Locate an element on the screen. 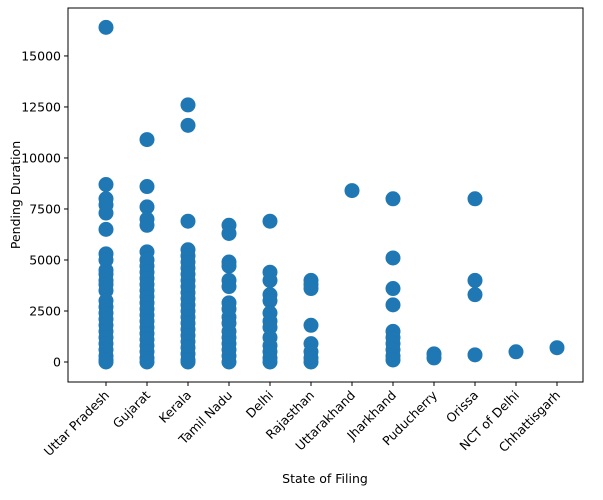  x-tick-label: Orissa is located at coordinates (462, 407).